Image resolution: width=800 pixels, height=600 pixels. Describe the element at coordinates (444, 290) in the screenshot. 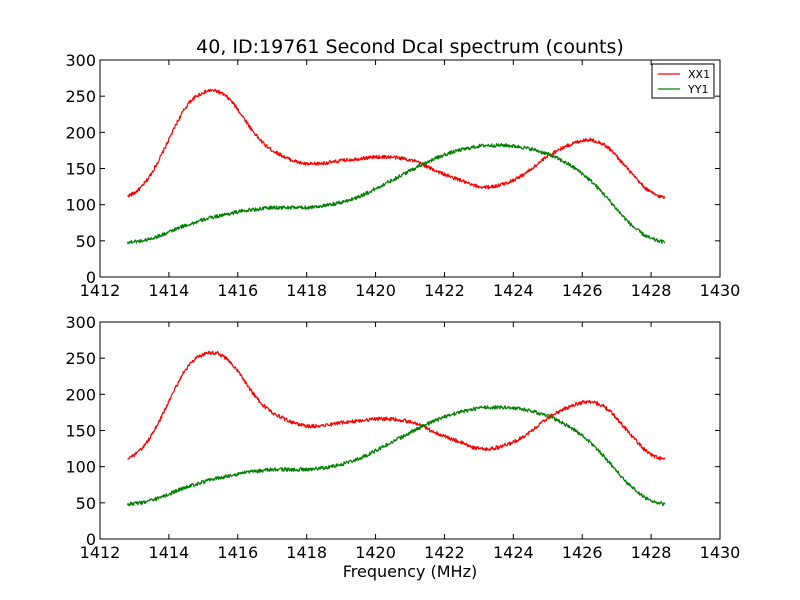

I see `top-x-tick-label: 1422` at that location.